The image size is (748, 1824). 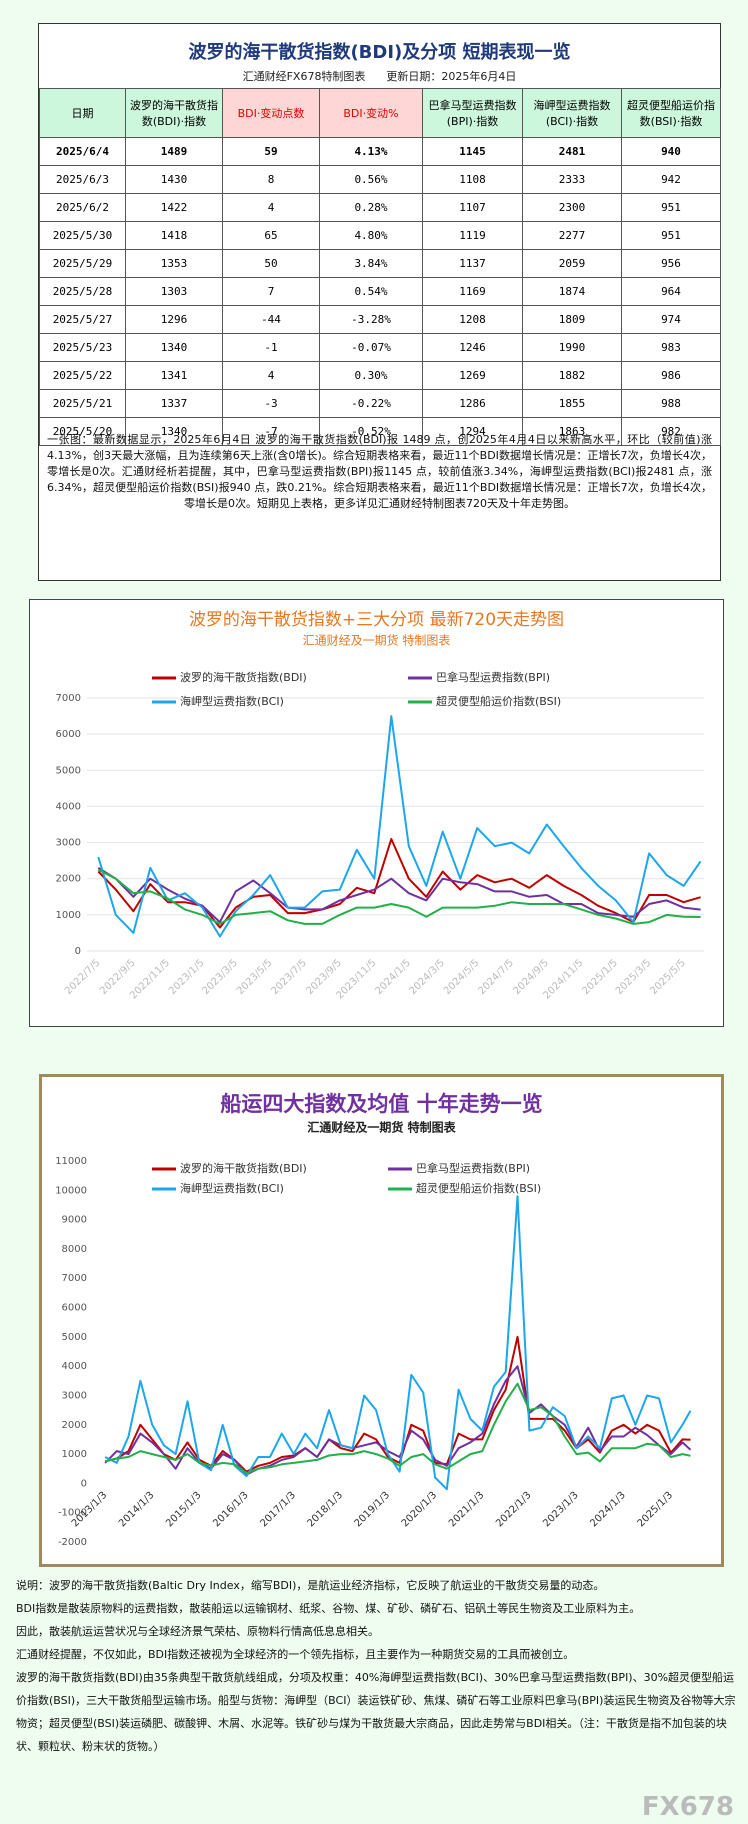 What do you see at coordinates (472, 375) in the screenshot?
I see `table-cell: 1269` at bounding box center [472, 375].